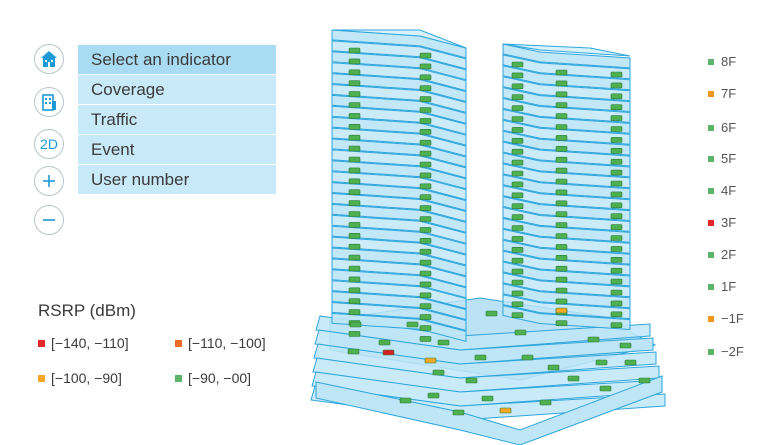  I want to click on floor-item-6f: 6F, so click(722, 127).